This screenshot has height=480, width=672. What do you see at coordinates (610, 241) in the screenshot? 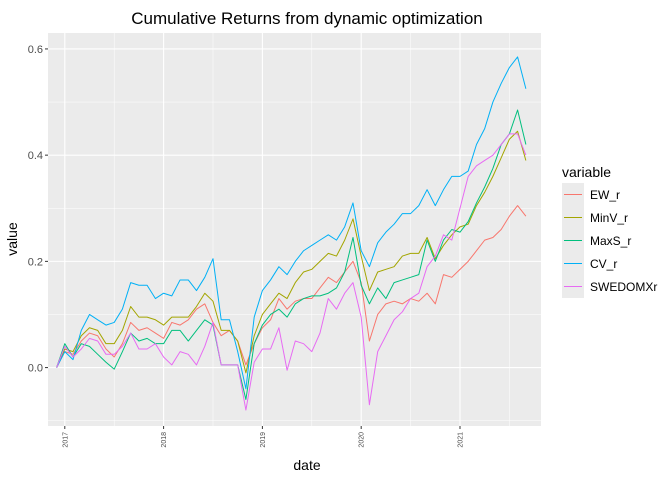
I see `legend-label: MaxS_r` at bounding box center [610, 241].